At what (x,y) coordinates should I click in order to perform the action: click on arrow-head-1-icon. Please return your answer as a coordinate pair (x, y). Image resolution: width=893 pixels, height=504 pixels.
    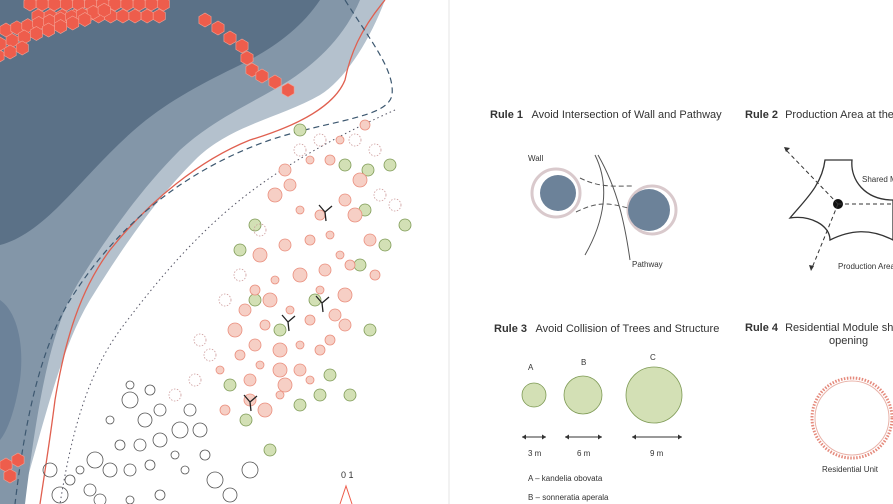
    Looking at the image, I should click on (787, 149).